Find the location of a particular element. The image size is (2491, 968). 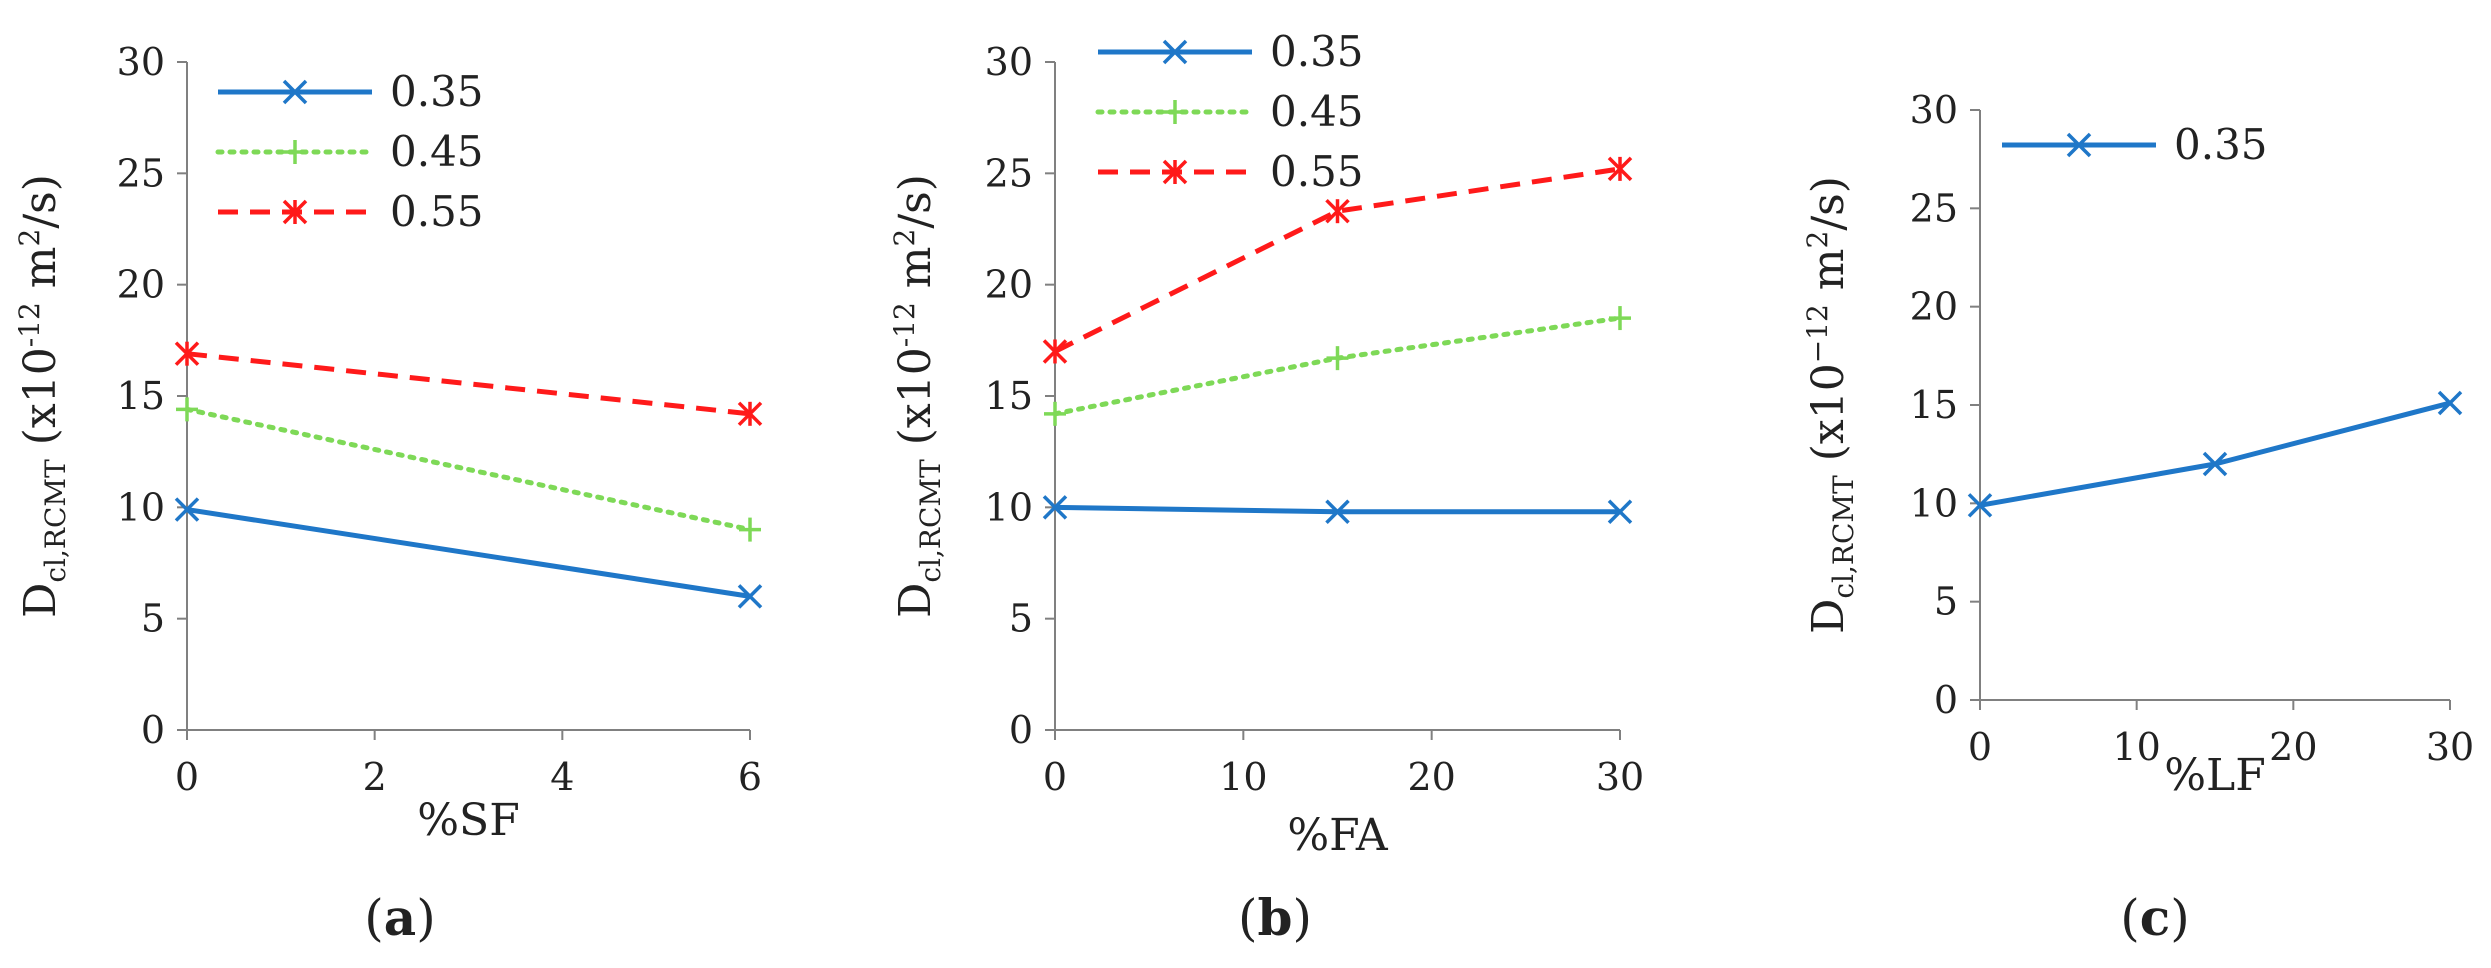

y-axis-title: Dcl,RCMT (x10−12 m2/s) is located at coordinates (1830, 405).